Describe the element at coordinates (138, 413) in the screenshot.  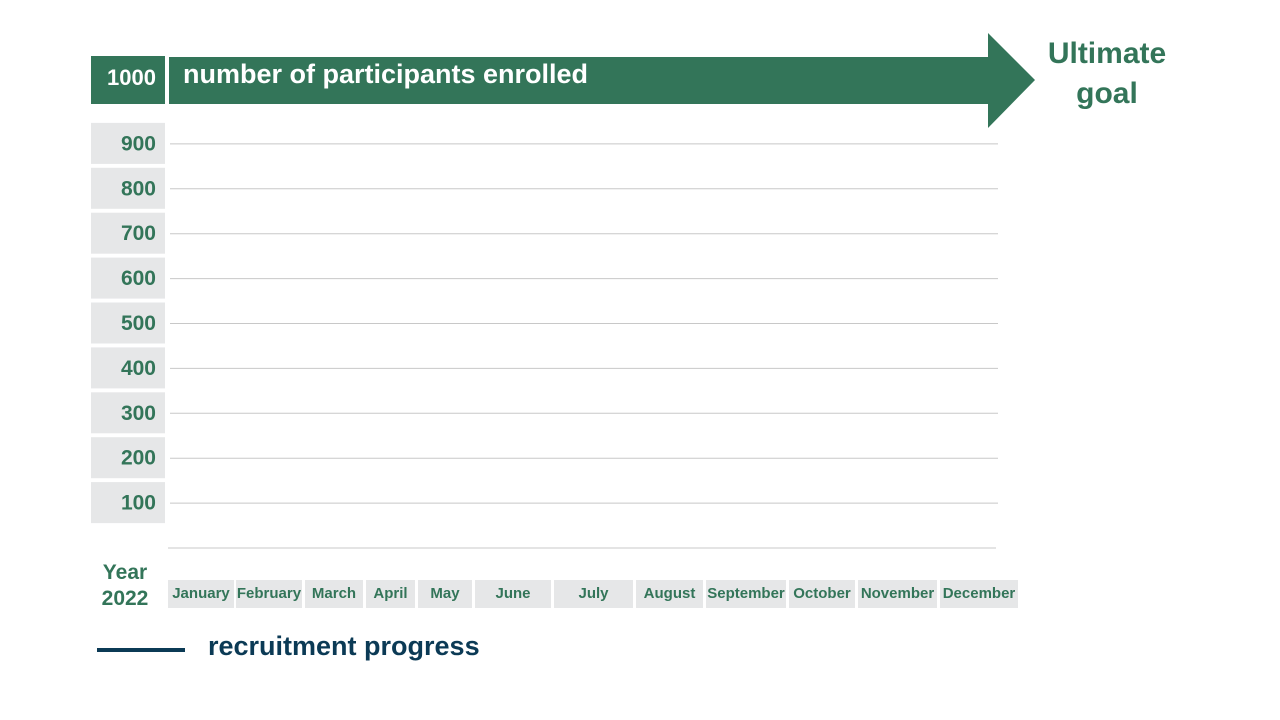
I see `y-tick-label: 300` at that location.